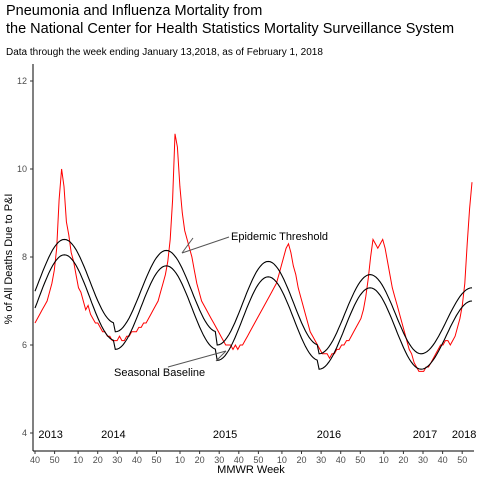 The image size is (480, 480). Describe the element at coordinates (113, 435) in the screenshot. I see `year-label: 2014` at that location.